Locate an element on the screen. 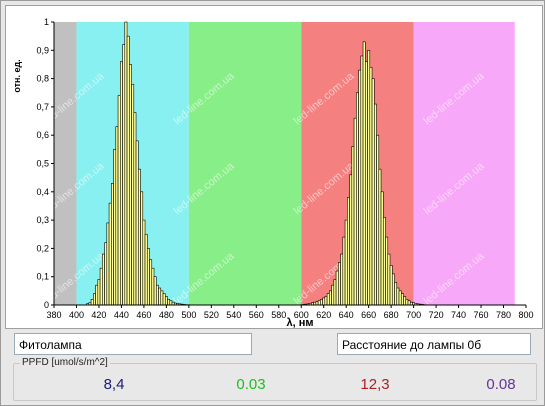 Image resolution: width=545 pixels, height=406 pixels. y-tick-label-3: 0,3 is located at coordinates (42, 220).